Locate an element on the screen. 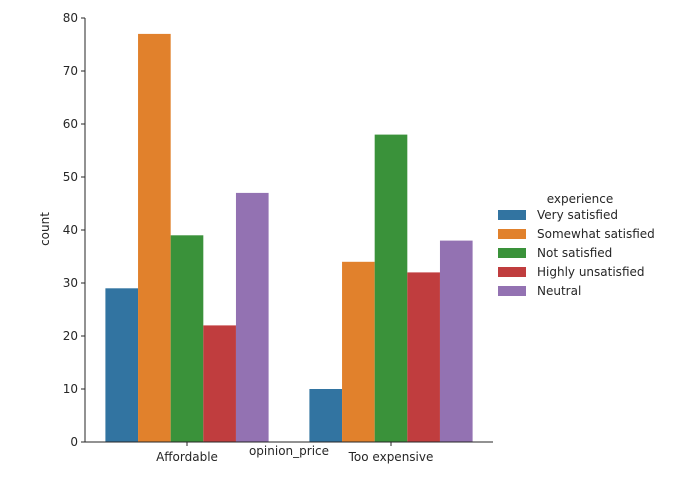 The width and height of the screenshot is (686, 504). y-axis-label: count is located at coordinates (45, 229).